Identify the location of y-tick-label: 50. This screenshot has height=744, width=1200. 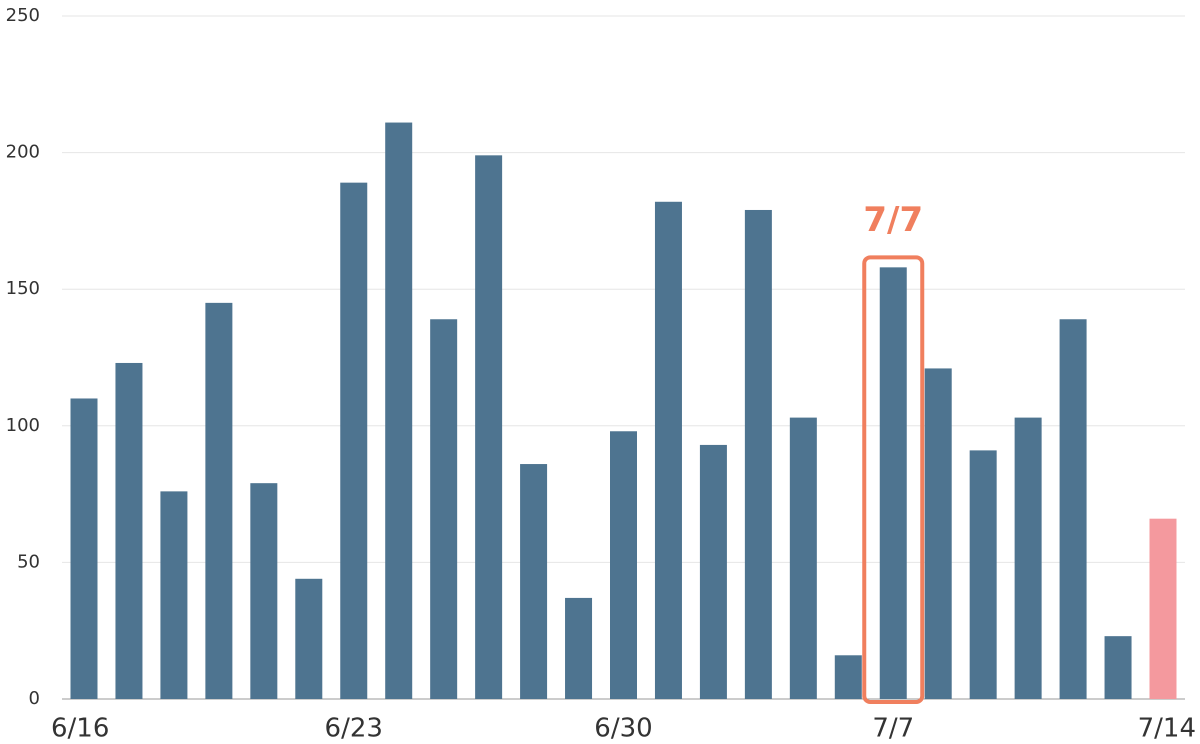
(28, 561).